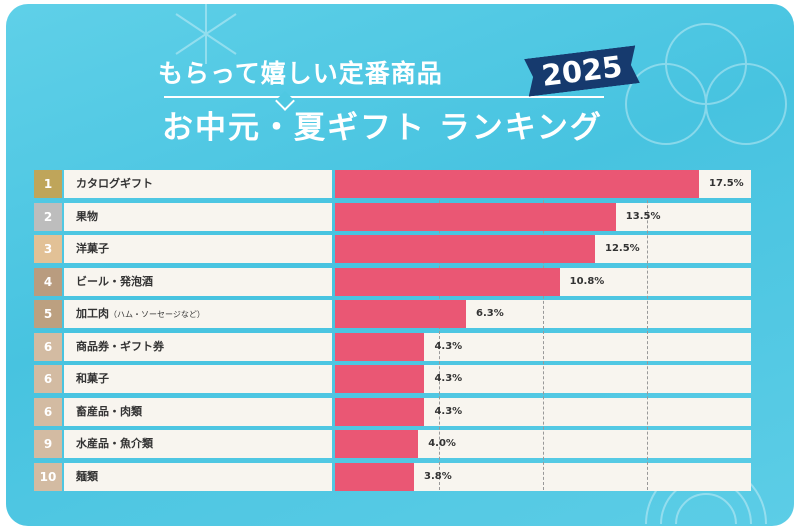 The width and height of the screenshot is (800, 531). Describe the element at coordinates (198, 249) in the screenshot. I see `category-label: 洋菓子` at that location.